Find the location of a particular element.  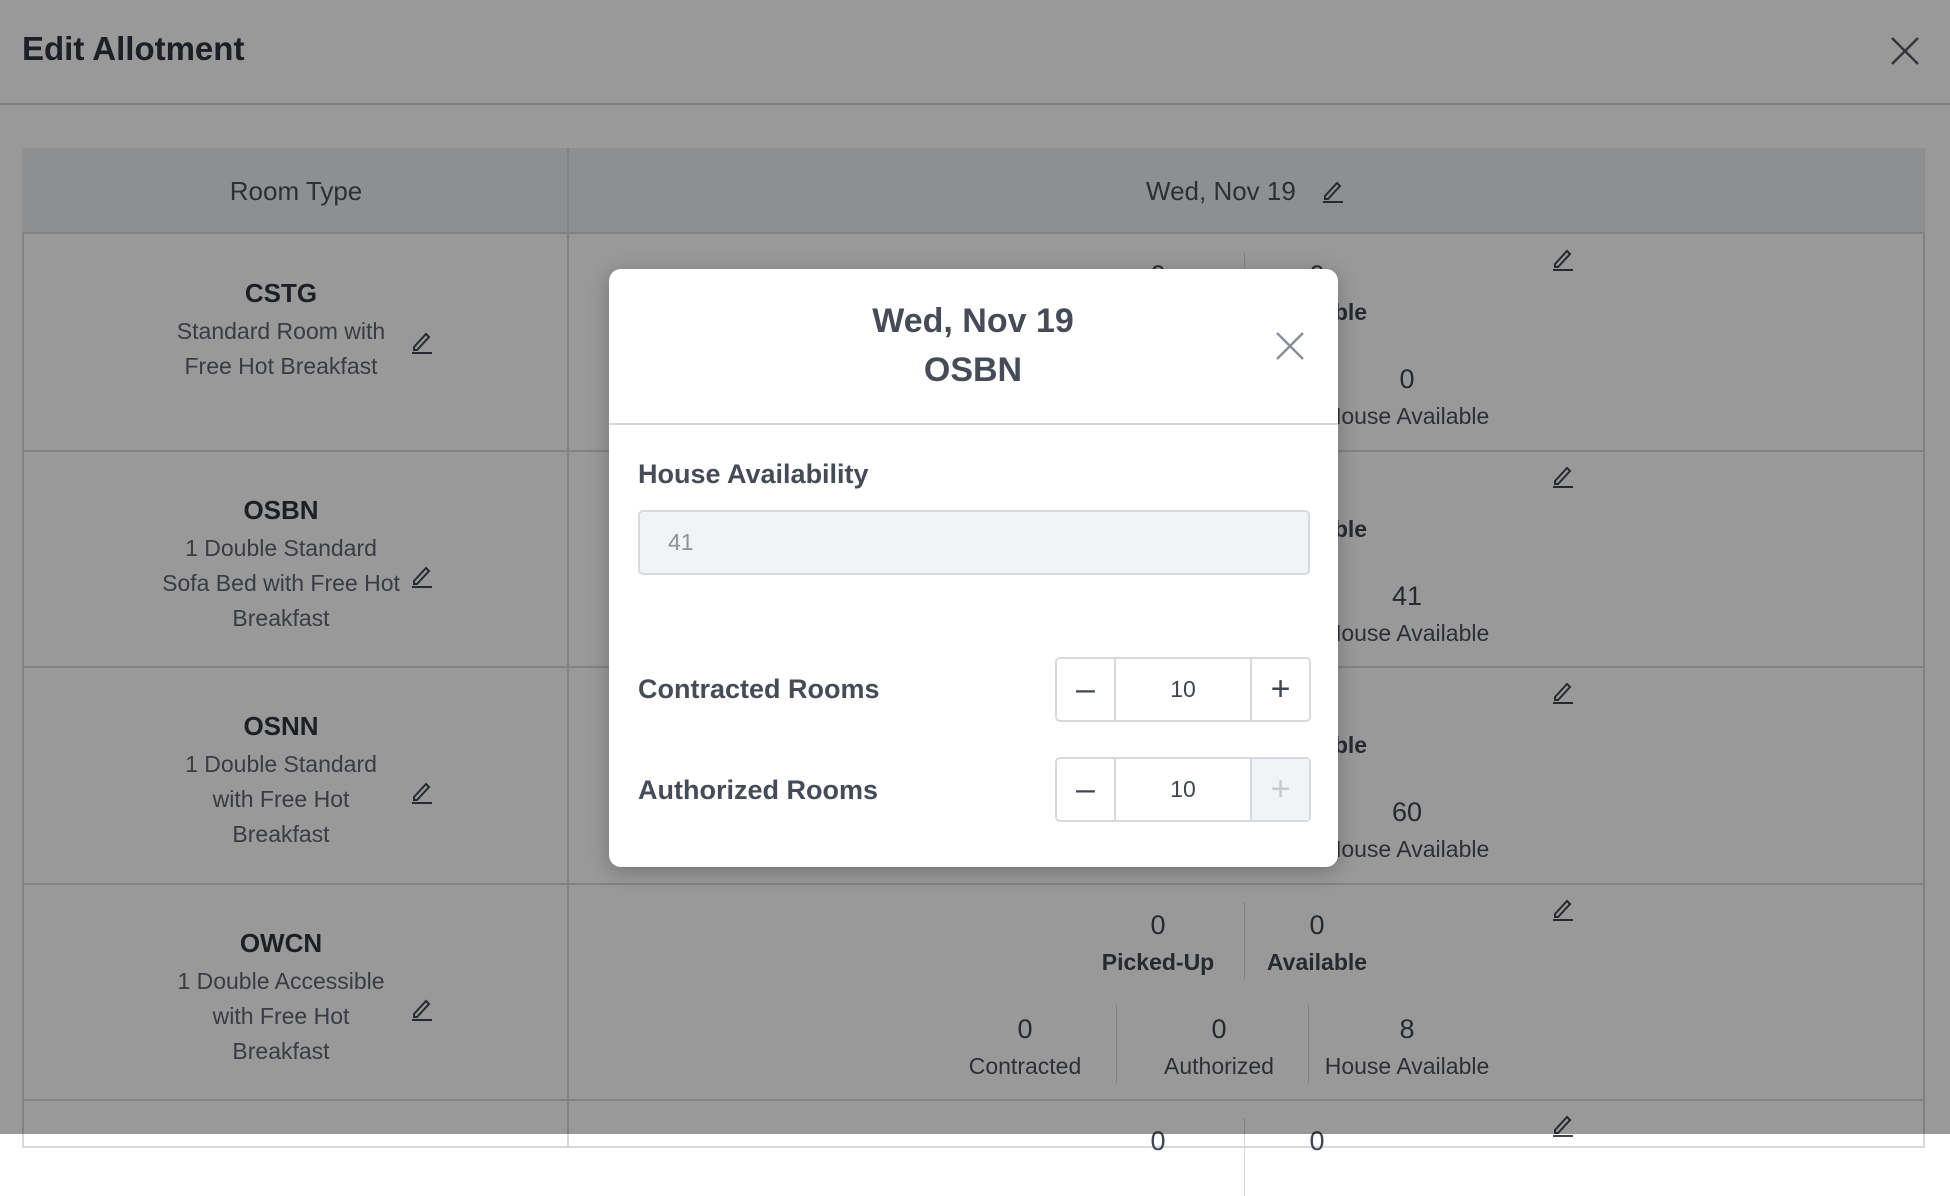

house-available-value: 0 is located at coordinates (1407, 379).